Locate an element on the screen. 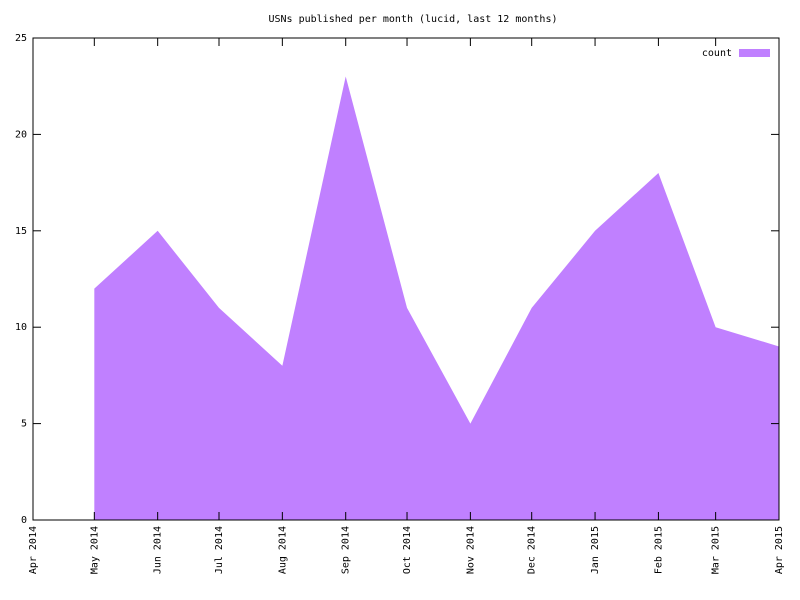 This screenshot has width=800, height=600. x-tick-label: Feb 2015 is located at coordinates (658, 550).